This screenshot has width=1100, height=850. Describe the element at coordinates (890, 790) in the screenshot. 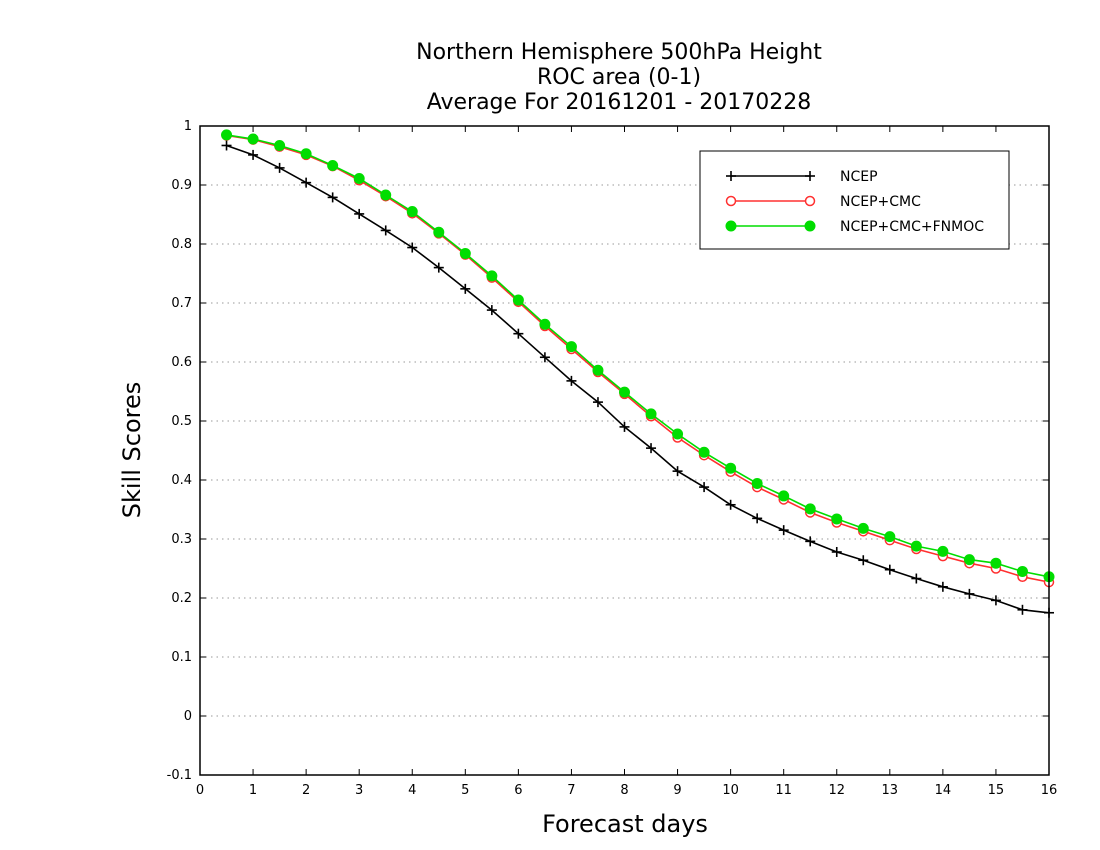

I see `x-tick-label: 13` at that location.